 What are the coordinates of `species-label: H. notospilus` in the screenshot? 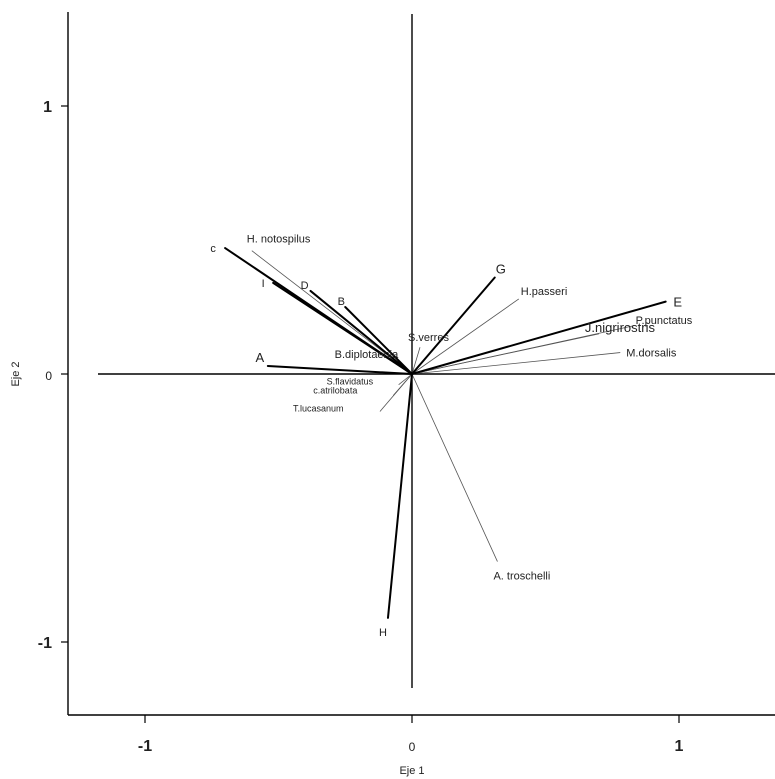 It's located at (279, 240).